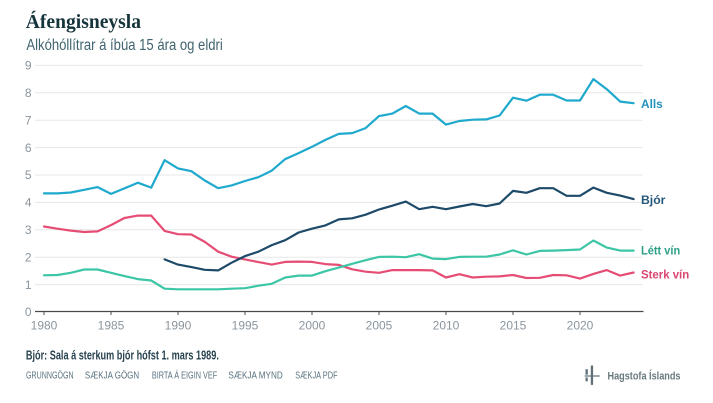  I want to click on svg-text: 1980, so click(44, 326).